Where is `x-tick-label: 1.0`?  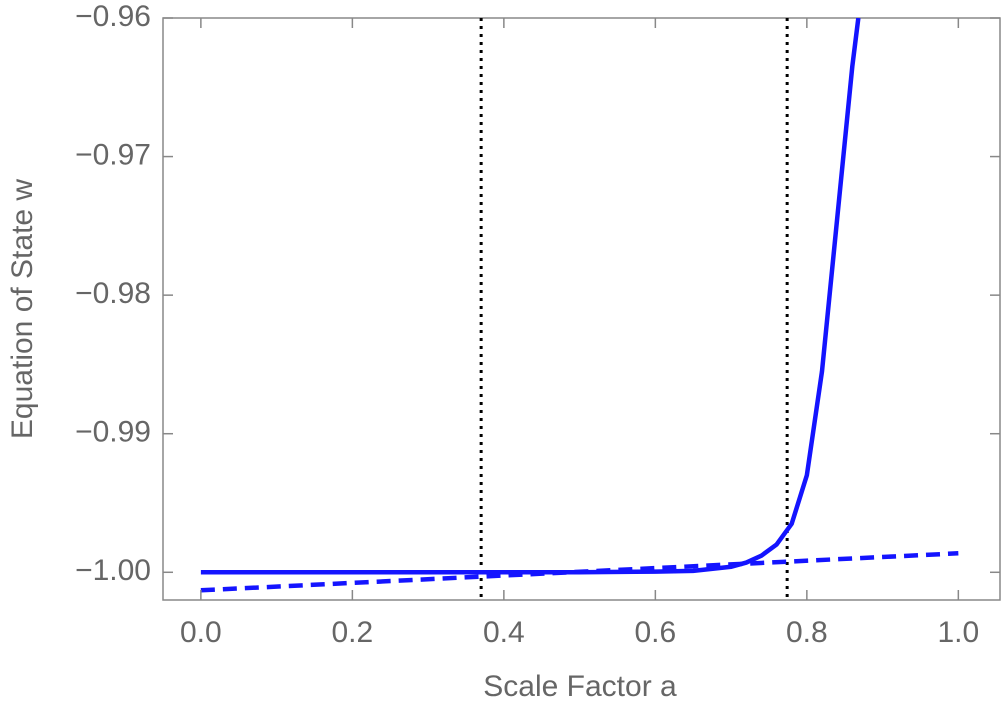 x-tick-label: 1.0 is located at coordinates (958, 632).